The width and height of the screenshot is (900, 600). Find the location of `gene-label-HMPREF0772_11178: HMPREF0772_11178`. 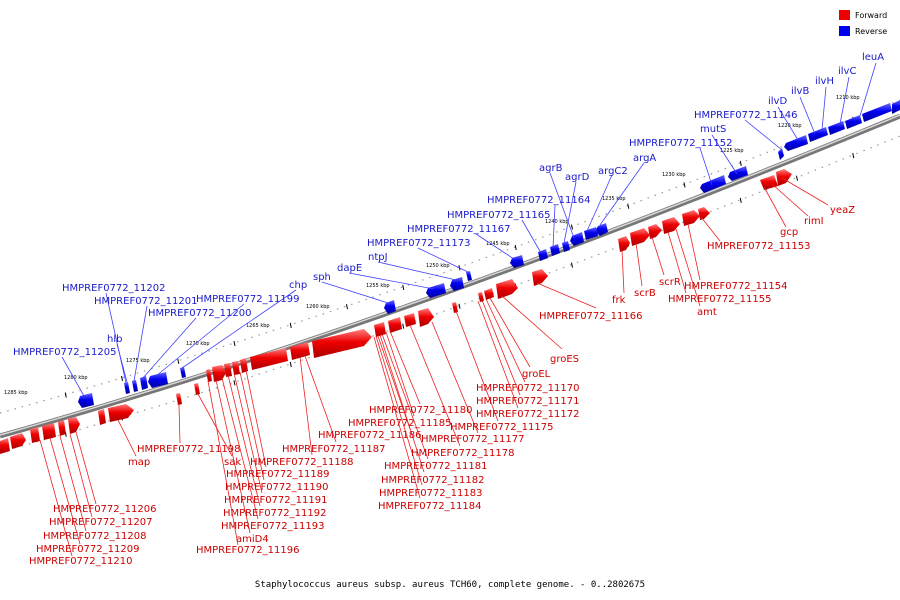

gene-label-HMPREF0772_11178: HMPREF0772_11178 is located at coordinates (462, 453).